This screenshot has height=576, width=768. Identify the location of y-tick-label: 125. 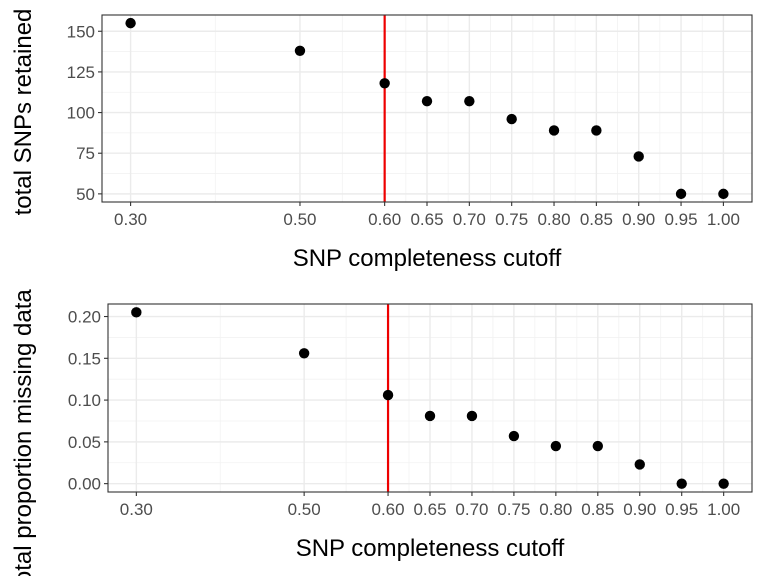
(81, 72).